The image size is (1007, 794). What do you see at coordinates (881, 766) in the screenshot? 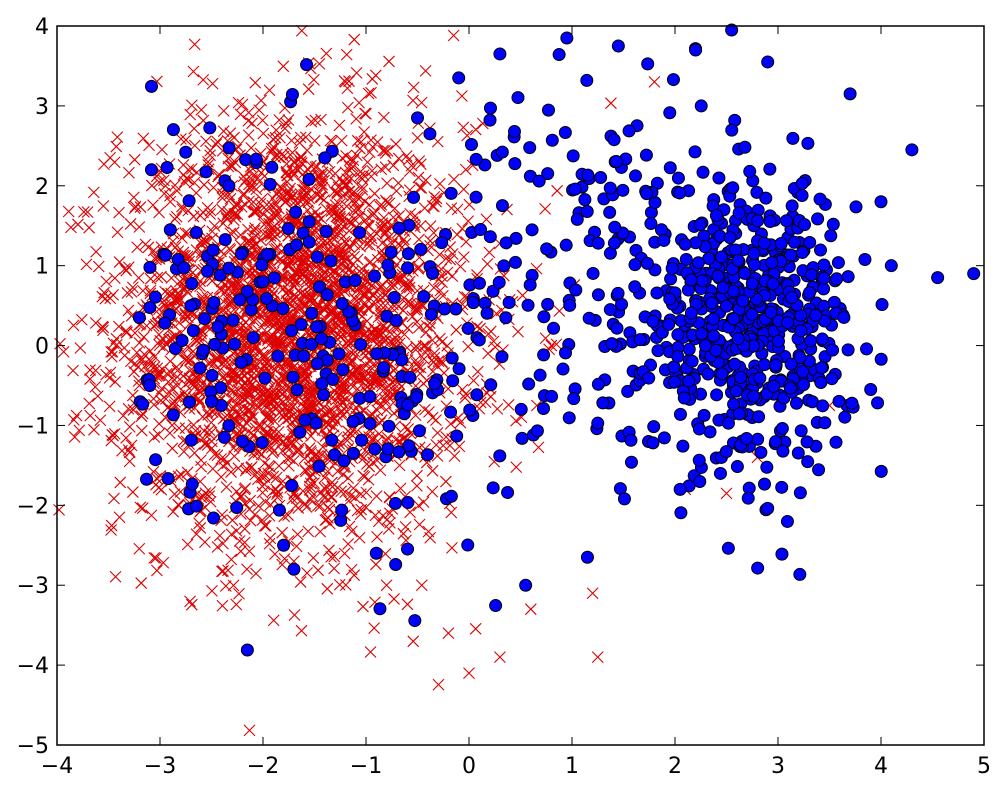
I see `x-tick-label: 4` at bounding box center [881, 766].